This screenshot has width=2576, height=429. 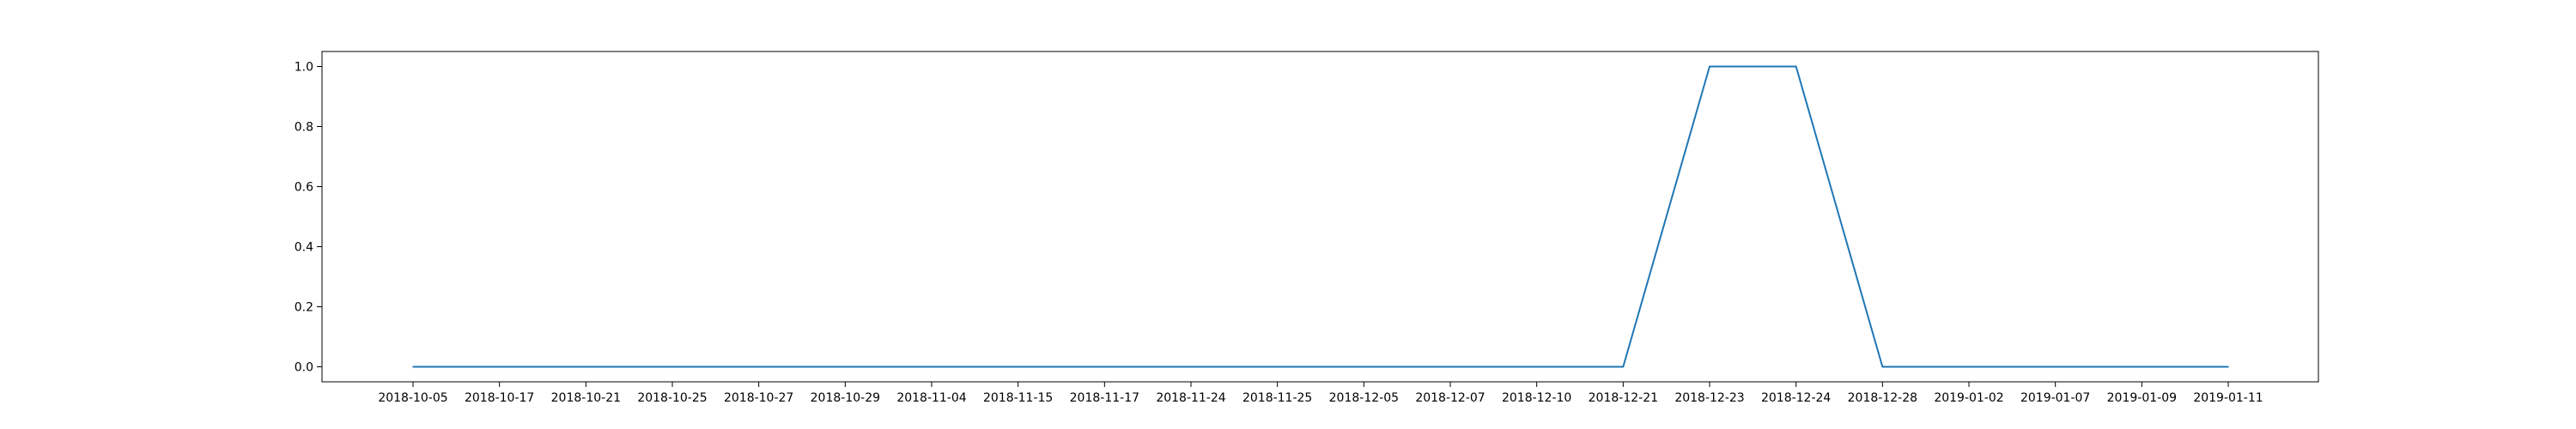 What do you see at coordinates (1882, 398) in the screenshot?
I see `x-tick-label: 2018-12-28` at bounding box center [1882, 398].